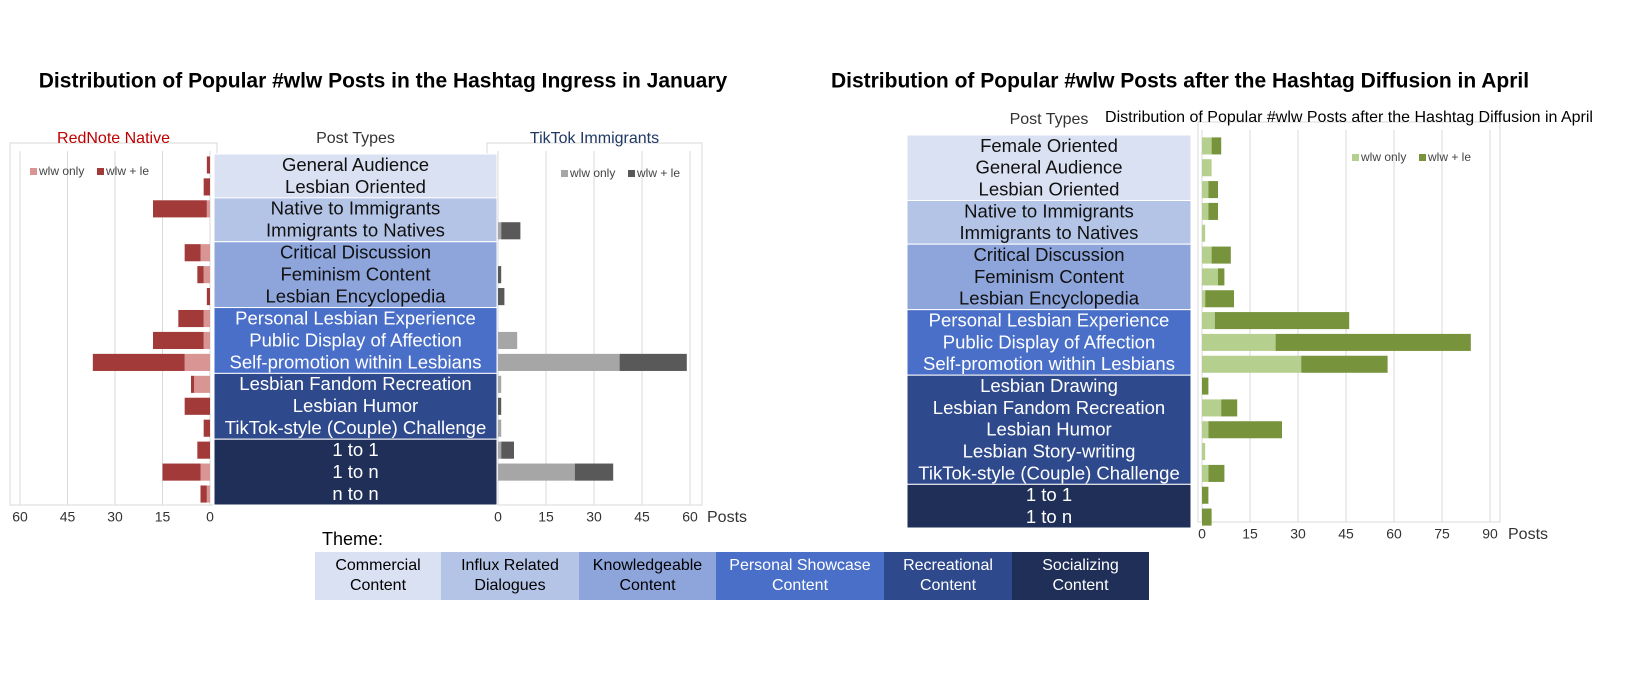 Image resolution: width=1630 pixels, height=686 pixels. I want to click on category-label: Female Oriented, so click(1049, 145).